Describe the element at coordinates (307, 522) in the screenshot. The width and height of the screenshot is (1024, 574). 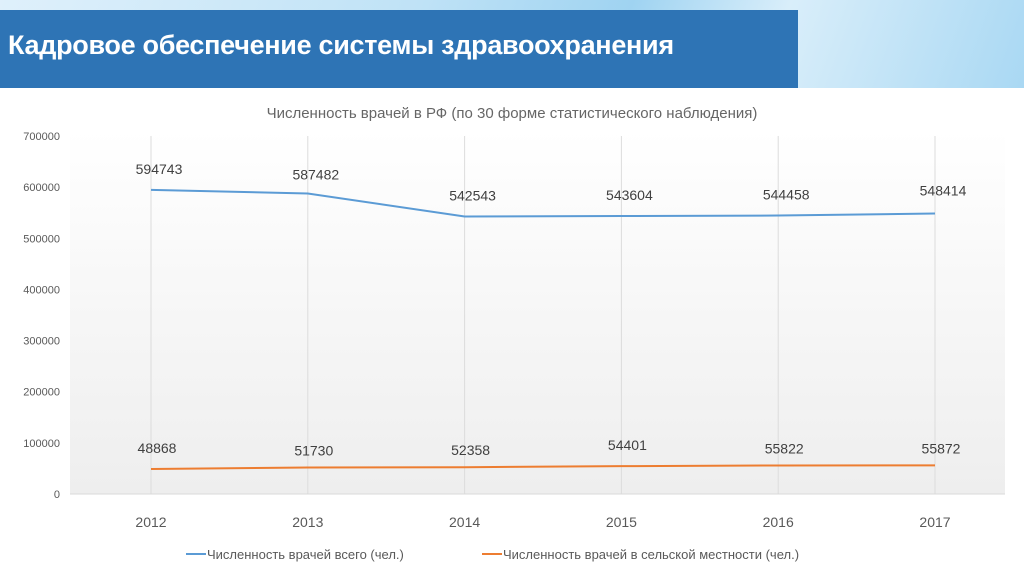
I see `x-tick-label: 2013` at that location.